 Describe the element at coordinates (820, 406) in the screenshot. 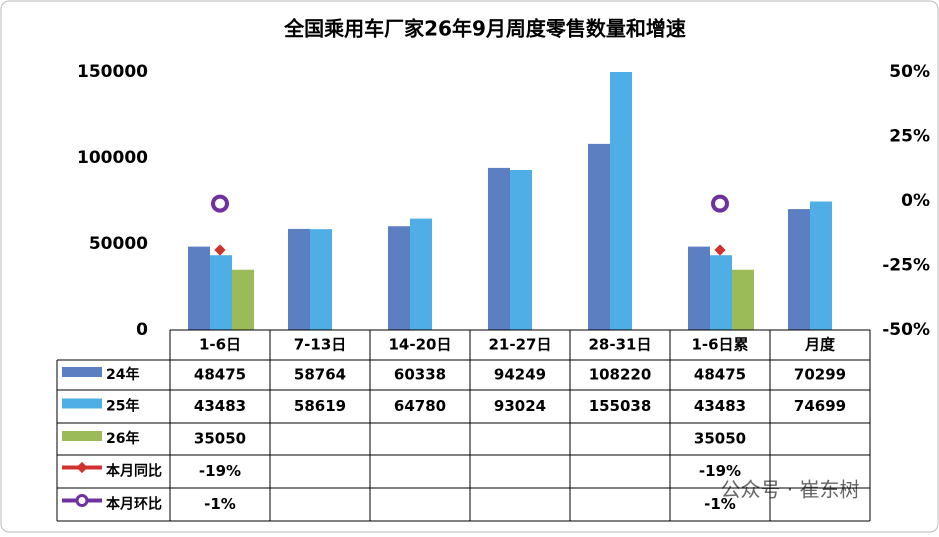

I see `table-value: 74699` at that location.